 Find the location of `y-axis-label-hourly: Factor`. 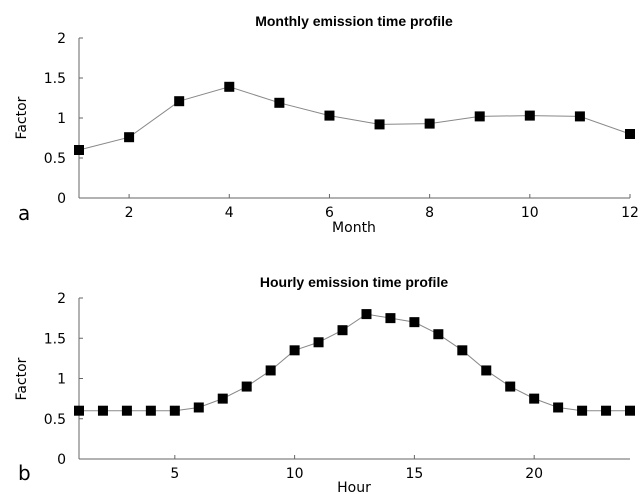

y-axis-label-hourly: Factor is located at coordinates (22, 378).